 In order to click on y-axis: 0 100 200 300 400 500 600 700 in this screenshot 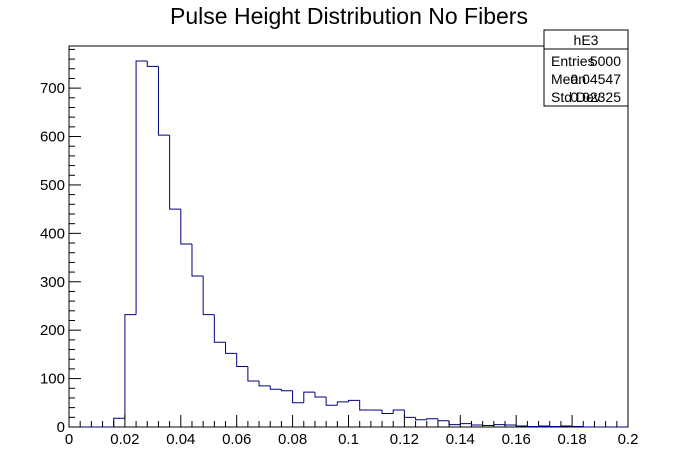, I will do `click(60, 242)`.